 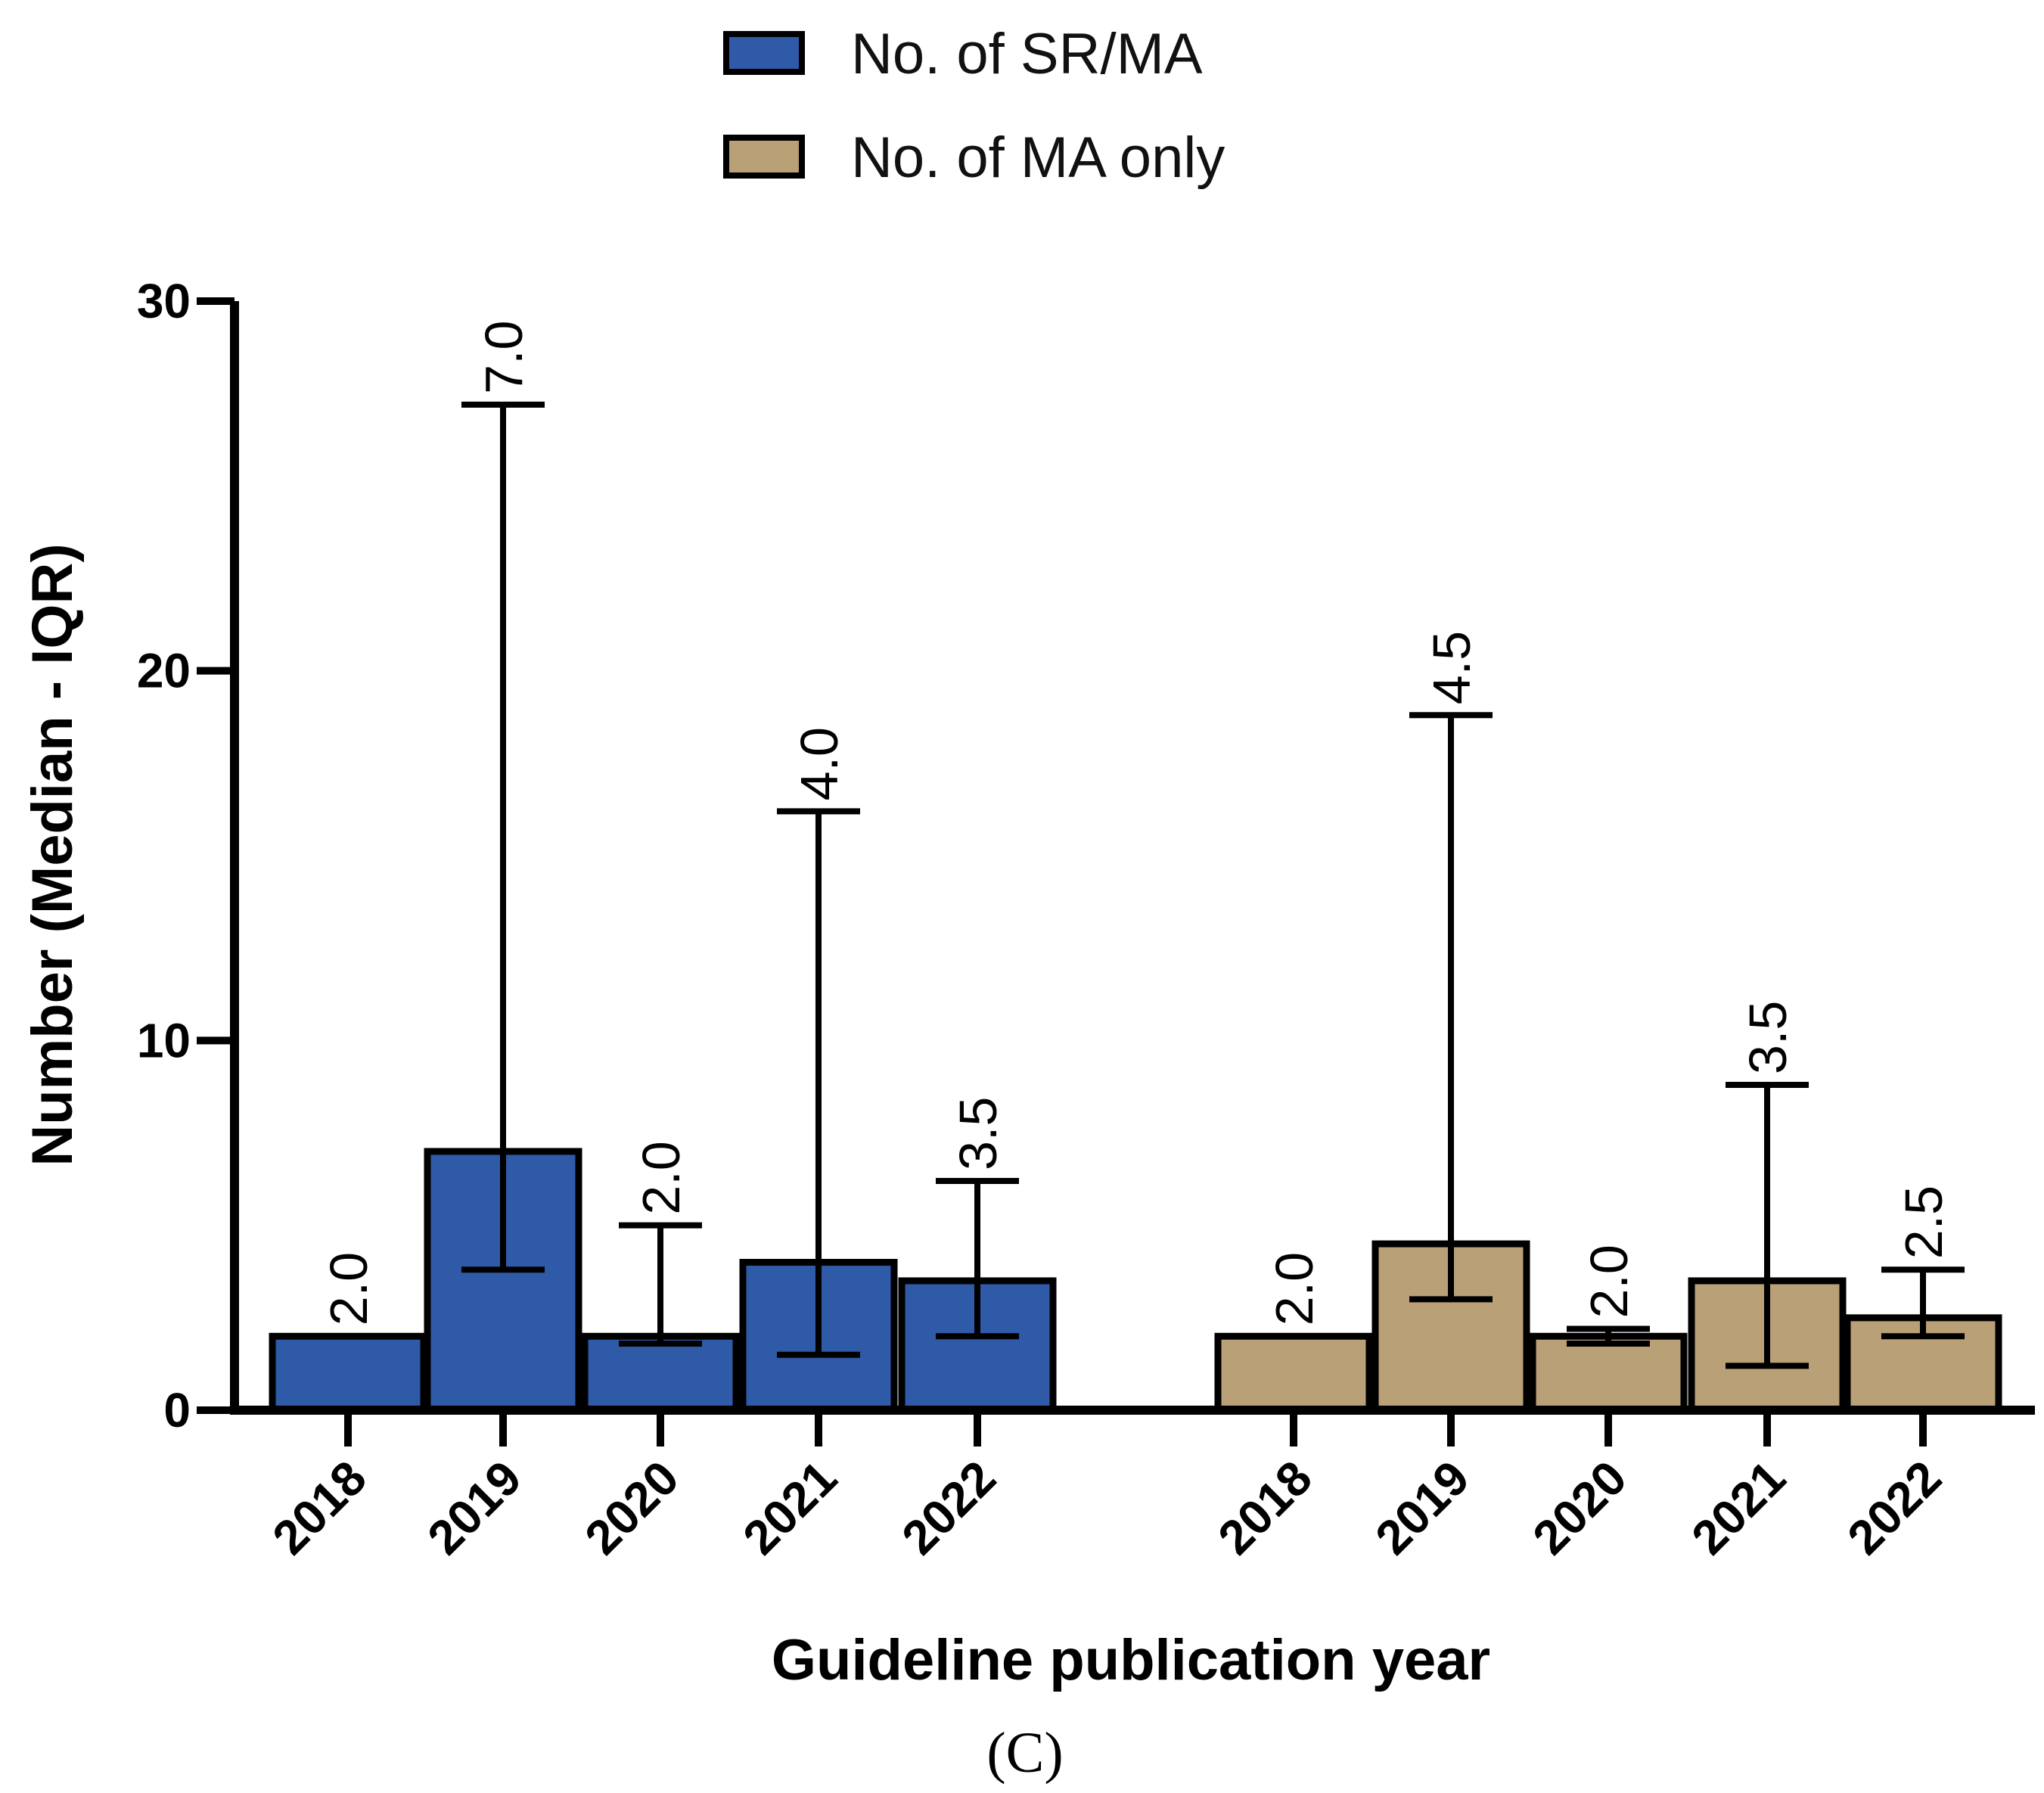 I want to click on bar-sr-ma-2020, so click(x=660, y=1373).